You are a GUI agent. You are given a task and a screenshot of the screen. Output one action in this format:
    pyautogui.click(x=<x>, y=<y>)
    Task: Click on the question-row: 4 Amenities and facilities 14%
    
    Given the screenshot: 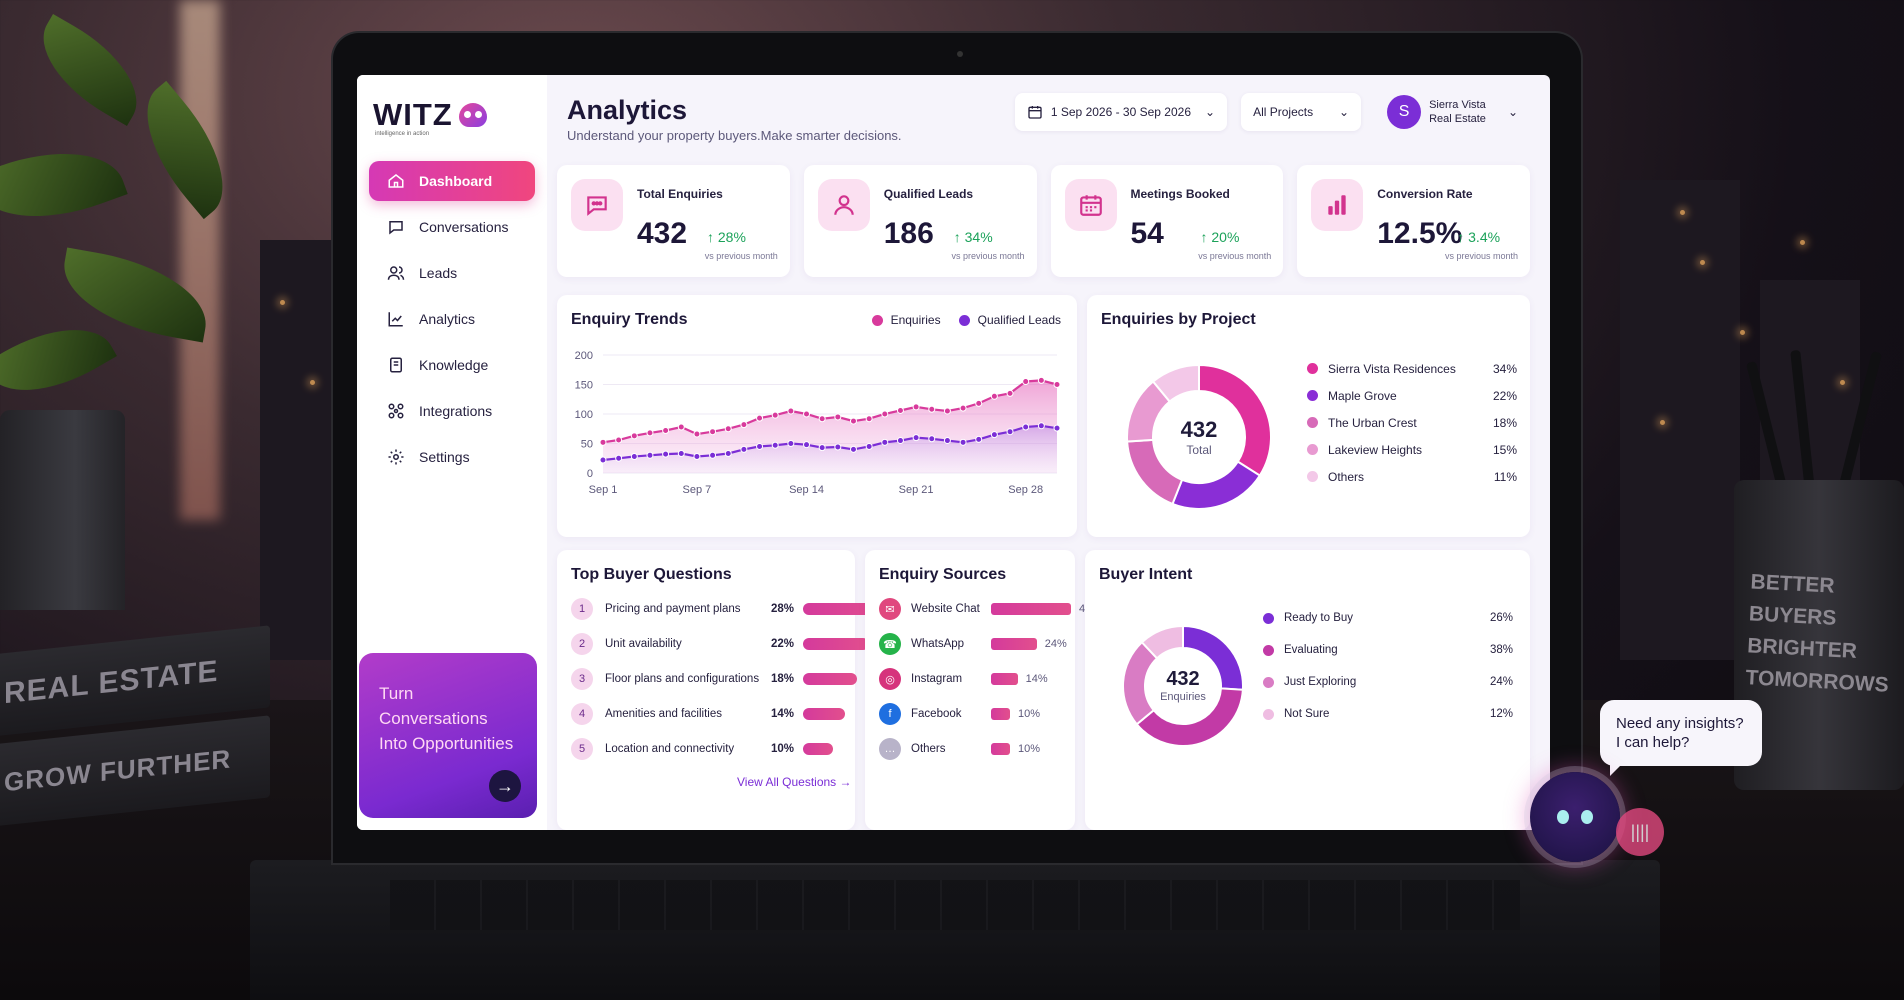 What is the action you would take?
    pyautogui.click(x=708, y=714)
    